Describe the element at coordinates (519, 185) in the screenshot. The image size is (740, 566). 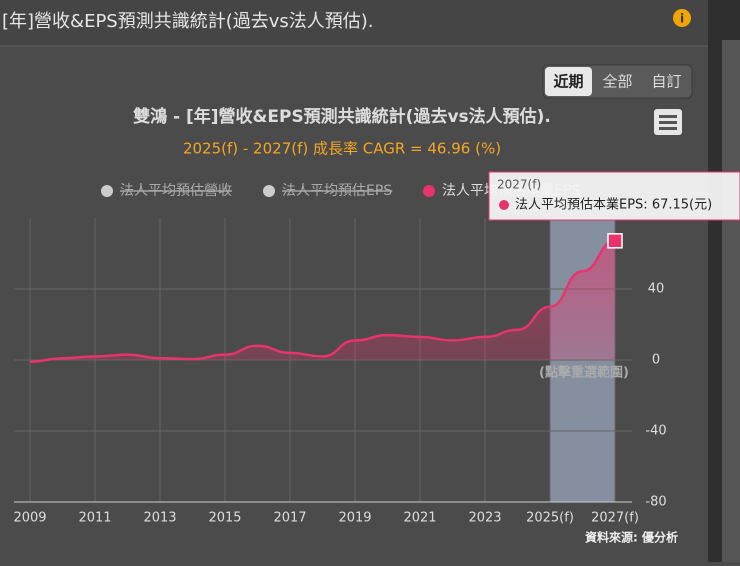
I see `tooltip-title: 2027(f)` at that location.